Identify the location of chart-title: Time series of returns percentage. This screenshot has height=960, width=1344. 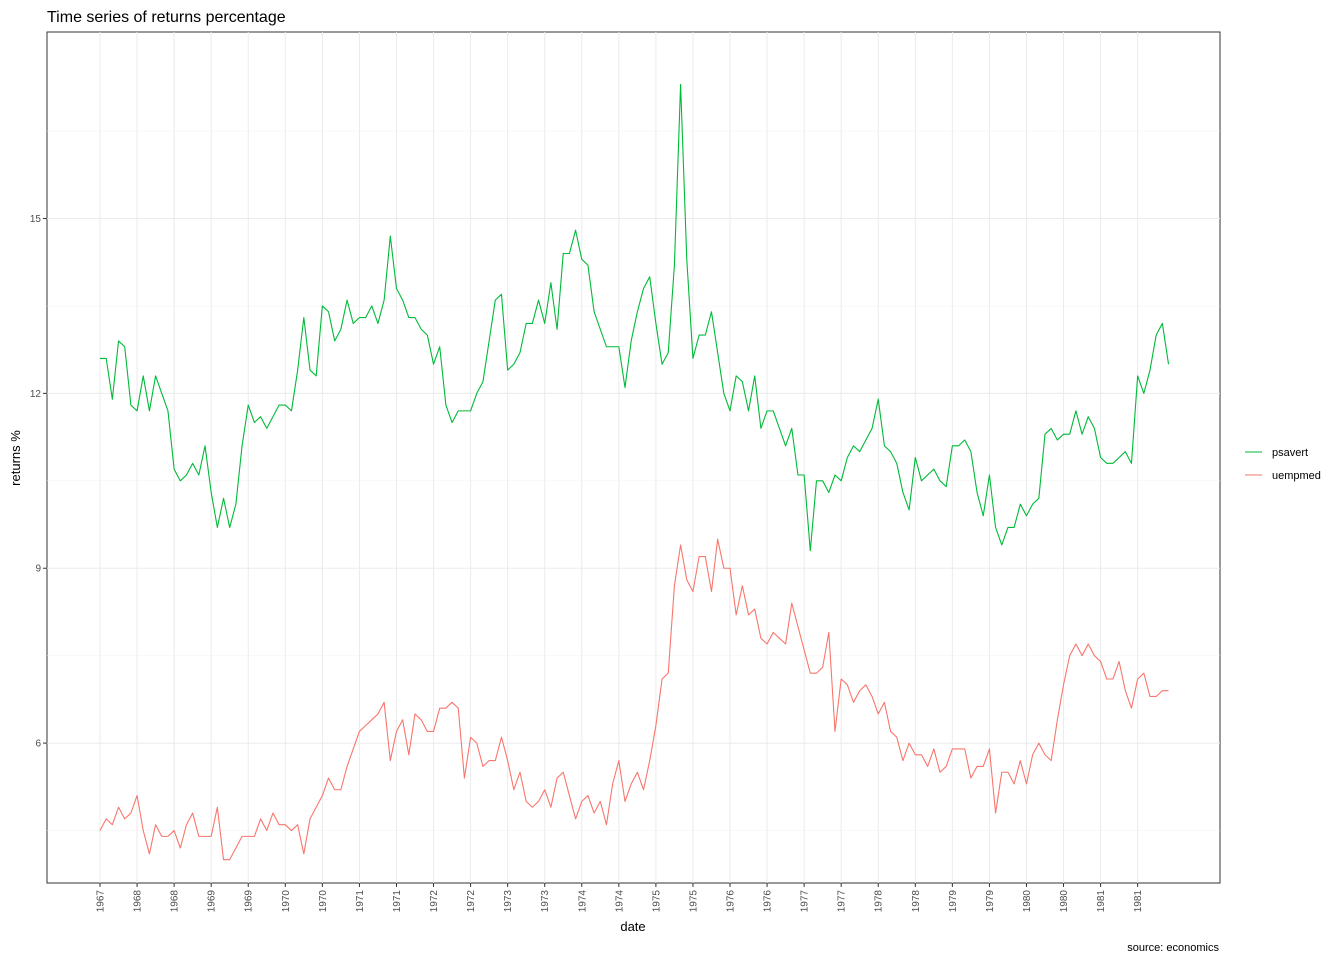
(166, 17).